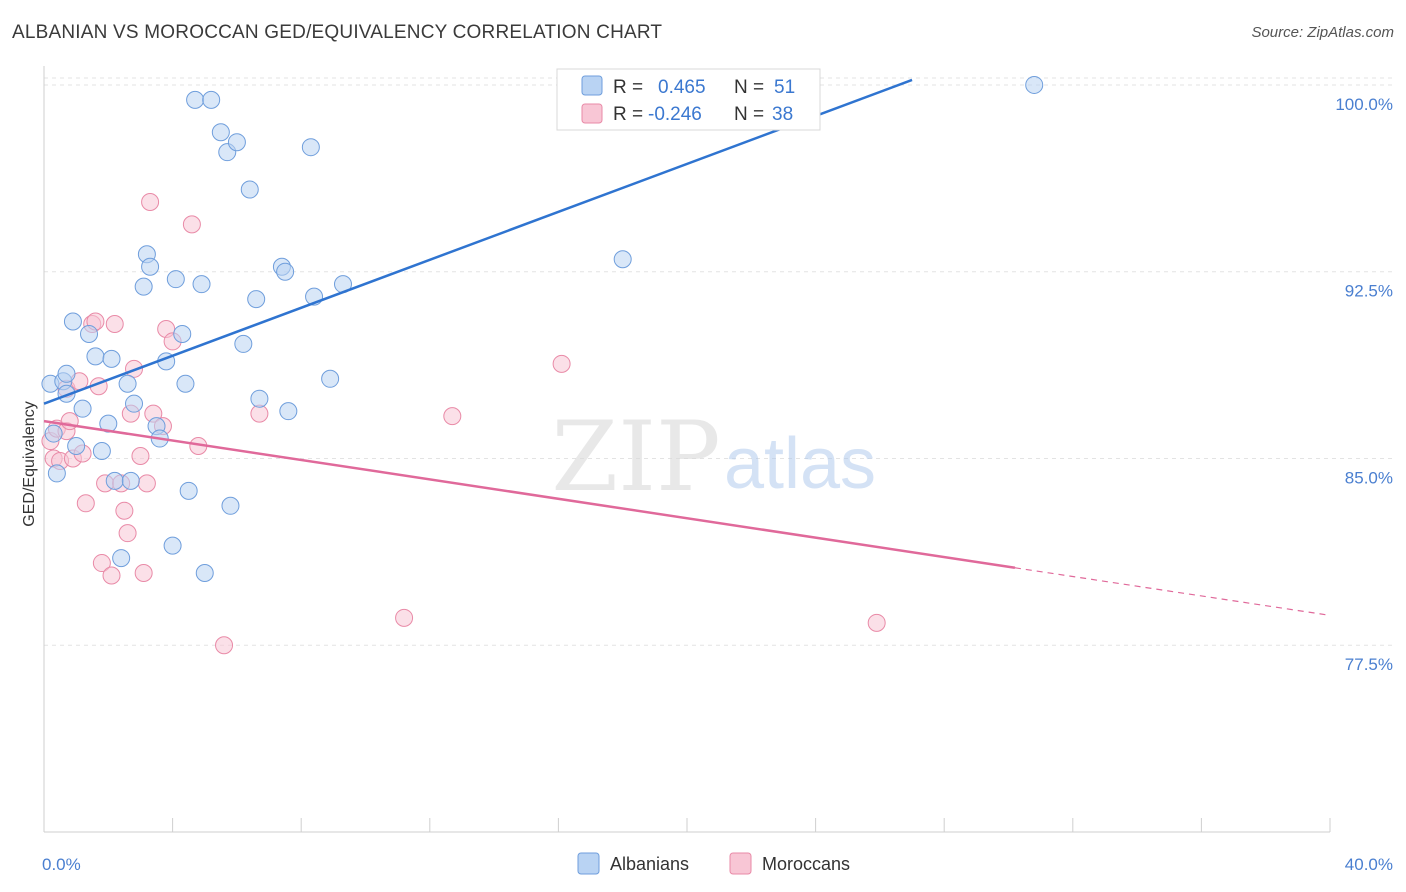 Image resolution: width=1406 pixels, height=892 pixels. I want to click on legend-moroccans-r-value: -0.246, so click(675, 114).